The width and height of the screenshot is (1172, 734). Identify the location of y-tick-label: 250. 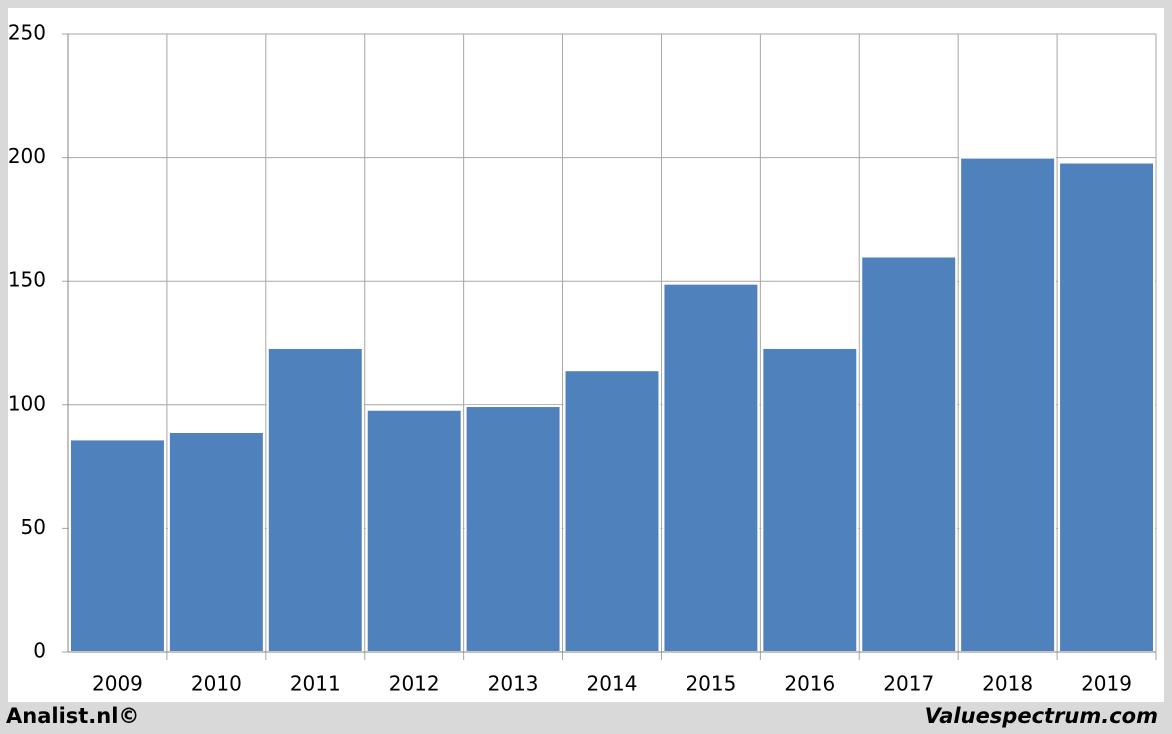
(27, 33).